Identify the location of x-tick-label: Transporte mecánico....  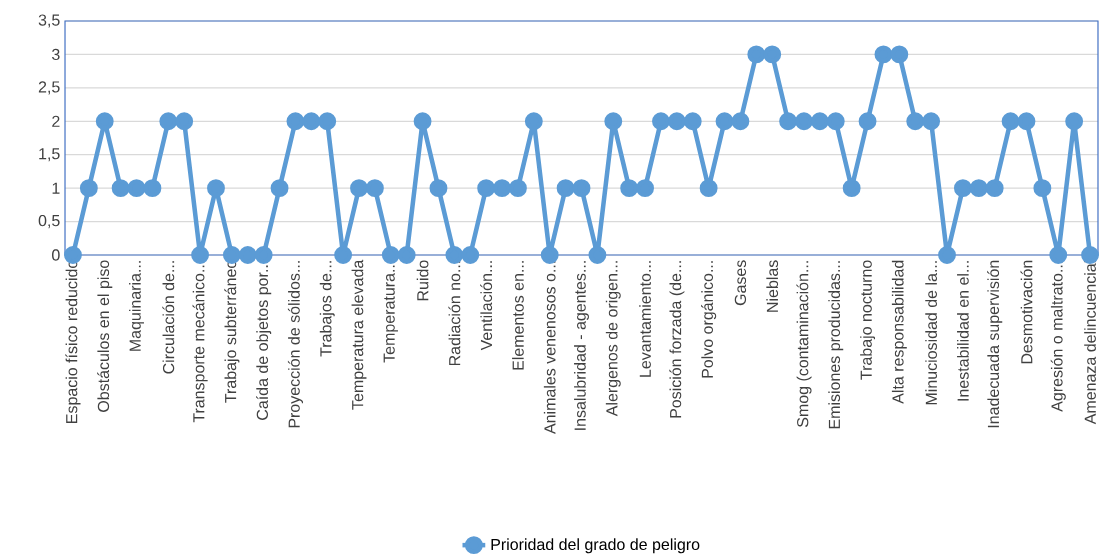
(200, 342).